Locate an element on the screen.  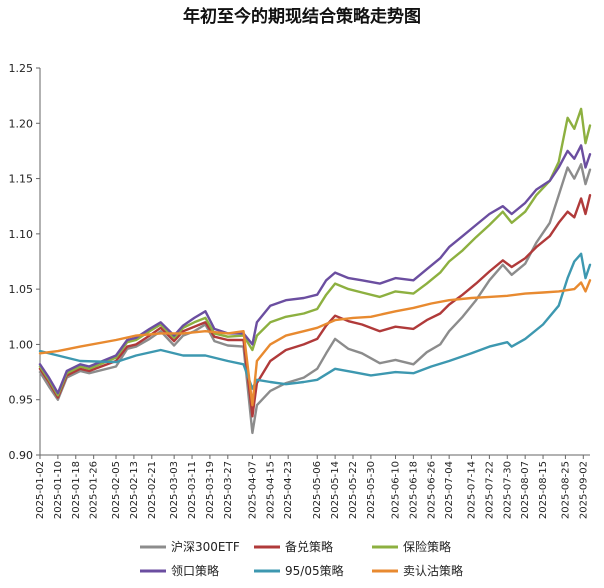
x-tick-label: 2025-05-06 is located at coordinates (317, 490).